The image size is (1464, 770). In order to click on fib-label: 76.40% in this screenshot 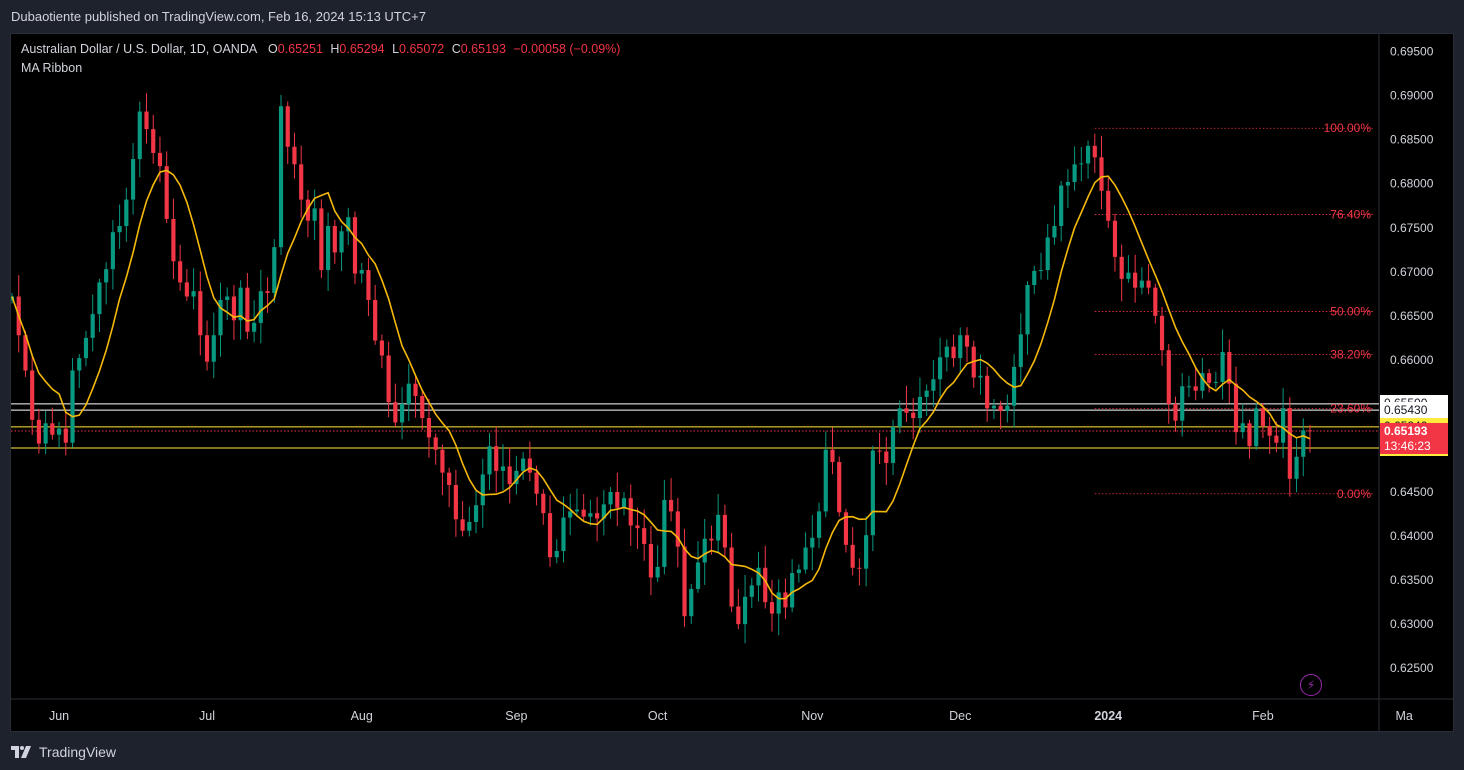, I will do `click(1350, 215)`.